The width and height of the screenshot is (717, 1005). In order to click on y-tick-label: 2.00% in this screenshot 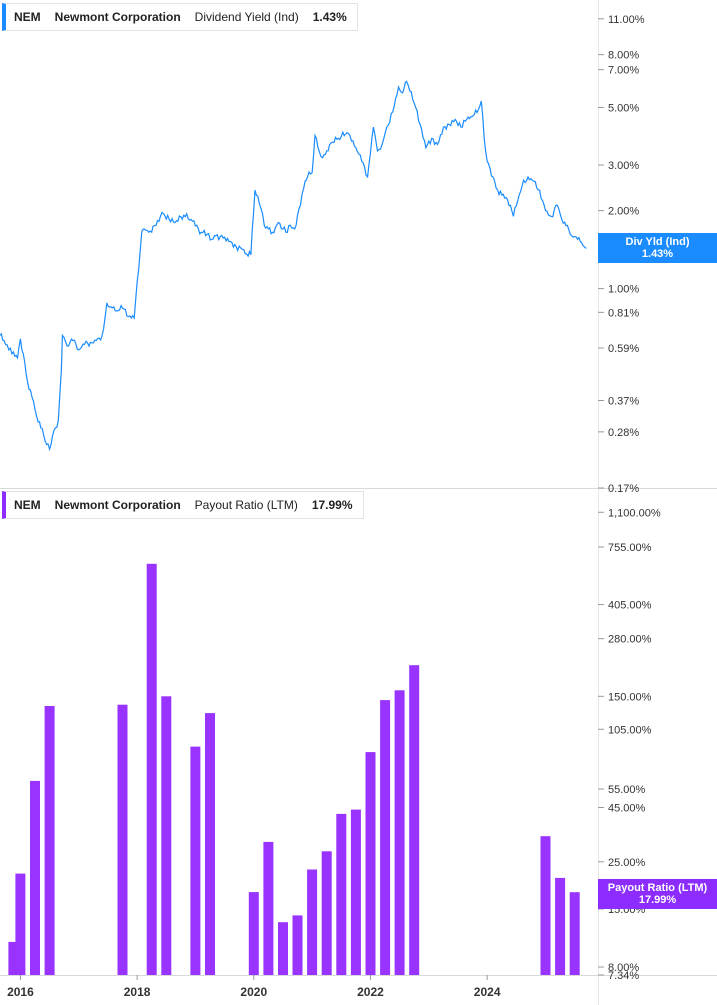, I will do `click(623, 212)`.